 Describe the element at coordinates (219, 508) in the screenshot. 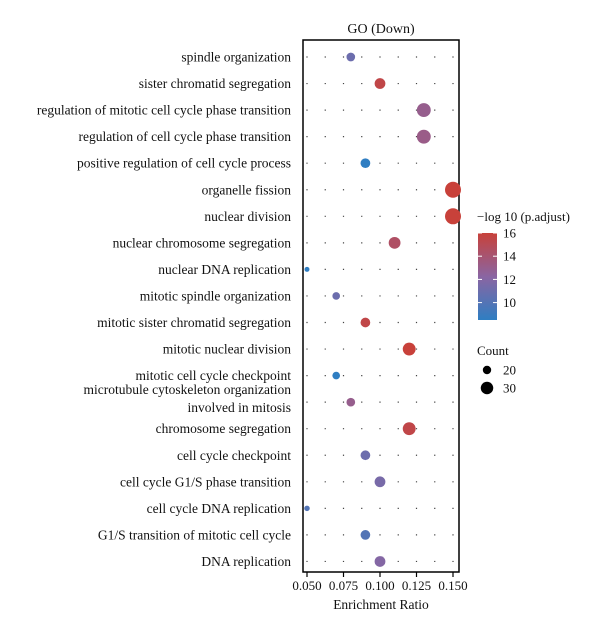

I see `term-label: cell cycle DNA replication` at that location.